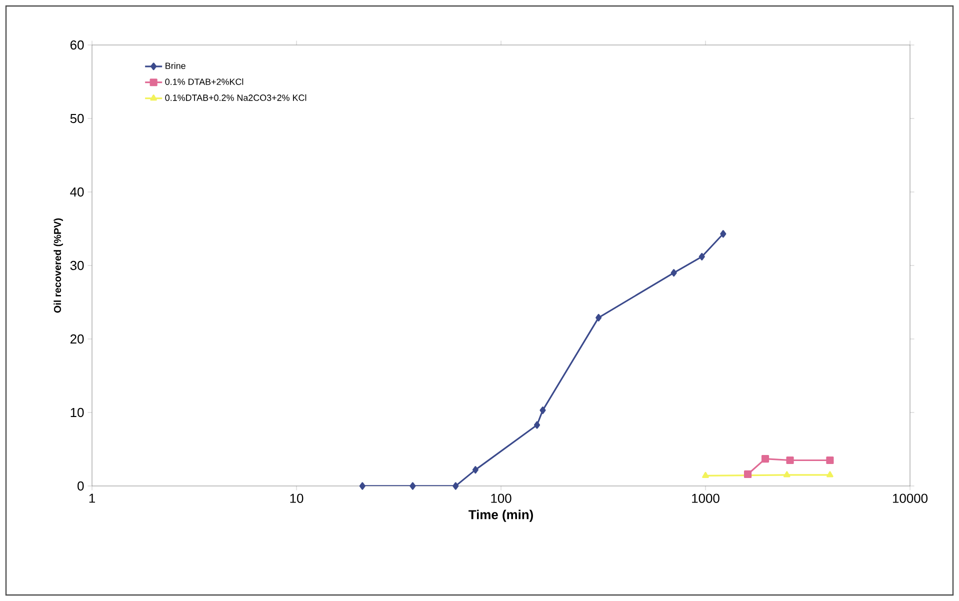 The width and height of the screenshot is (959, 601). What do you see at coordinates (176, 65) in the screenshot?
I see `legend-label: Brine` at bounding box center [176, 65].